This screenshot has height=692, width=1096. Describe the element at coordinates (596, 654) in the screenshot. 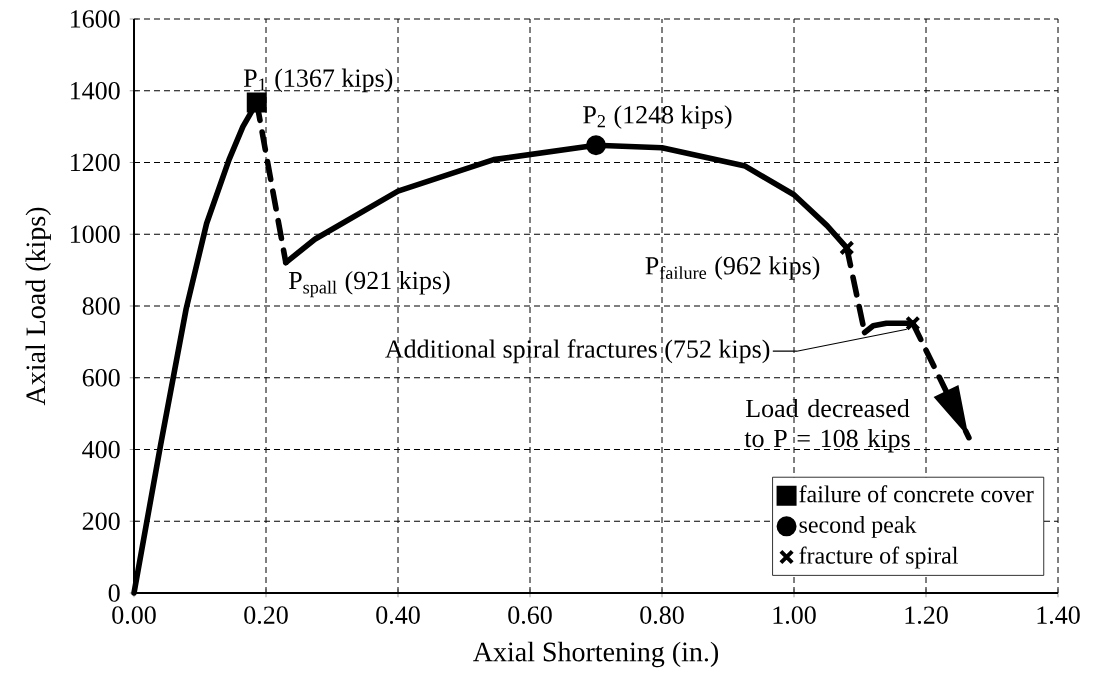

I see `x-axis-title: Axial Shortening (in.)` at that location.